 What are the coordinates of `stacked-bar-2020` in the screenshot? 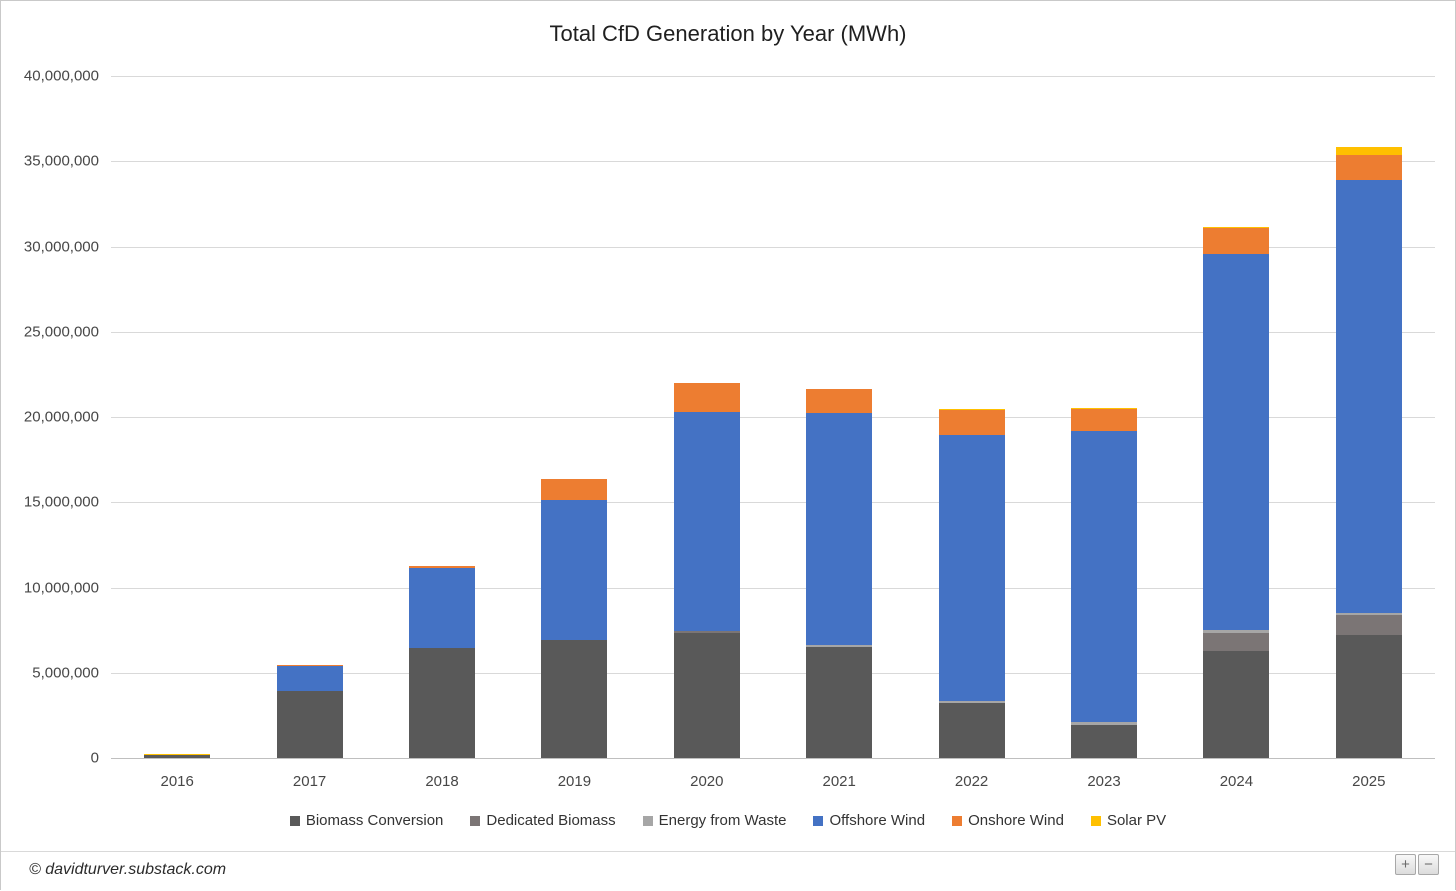 It's located at (706, 570).